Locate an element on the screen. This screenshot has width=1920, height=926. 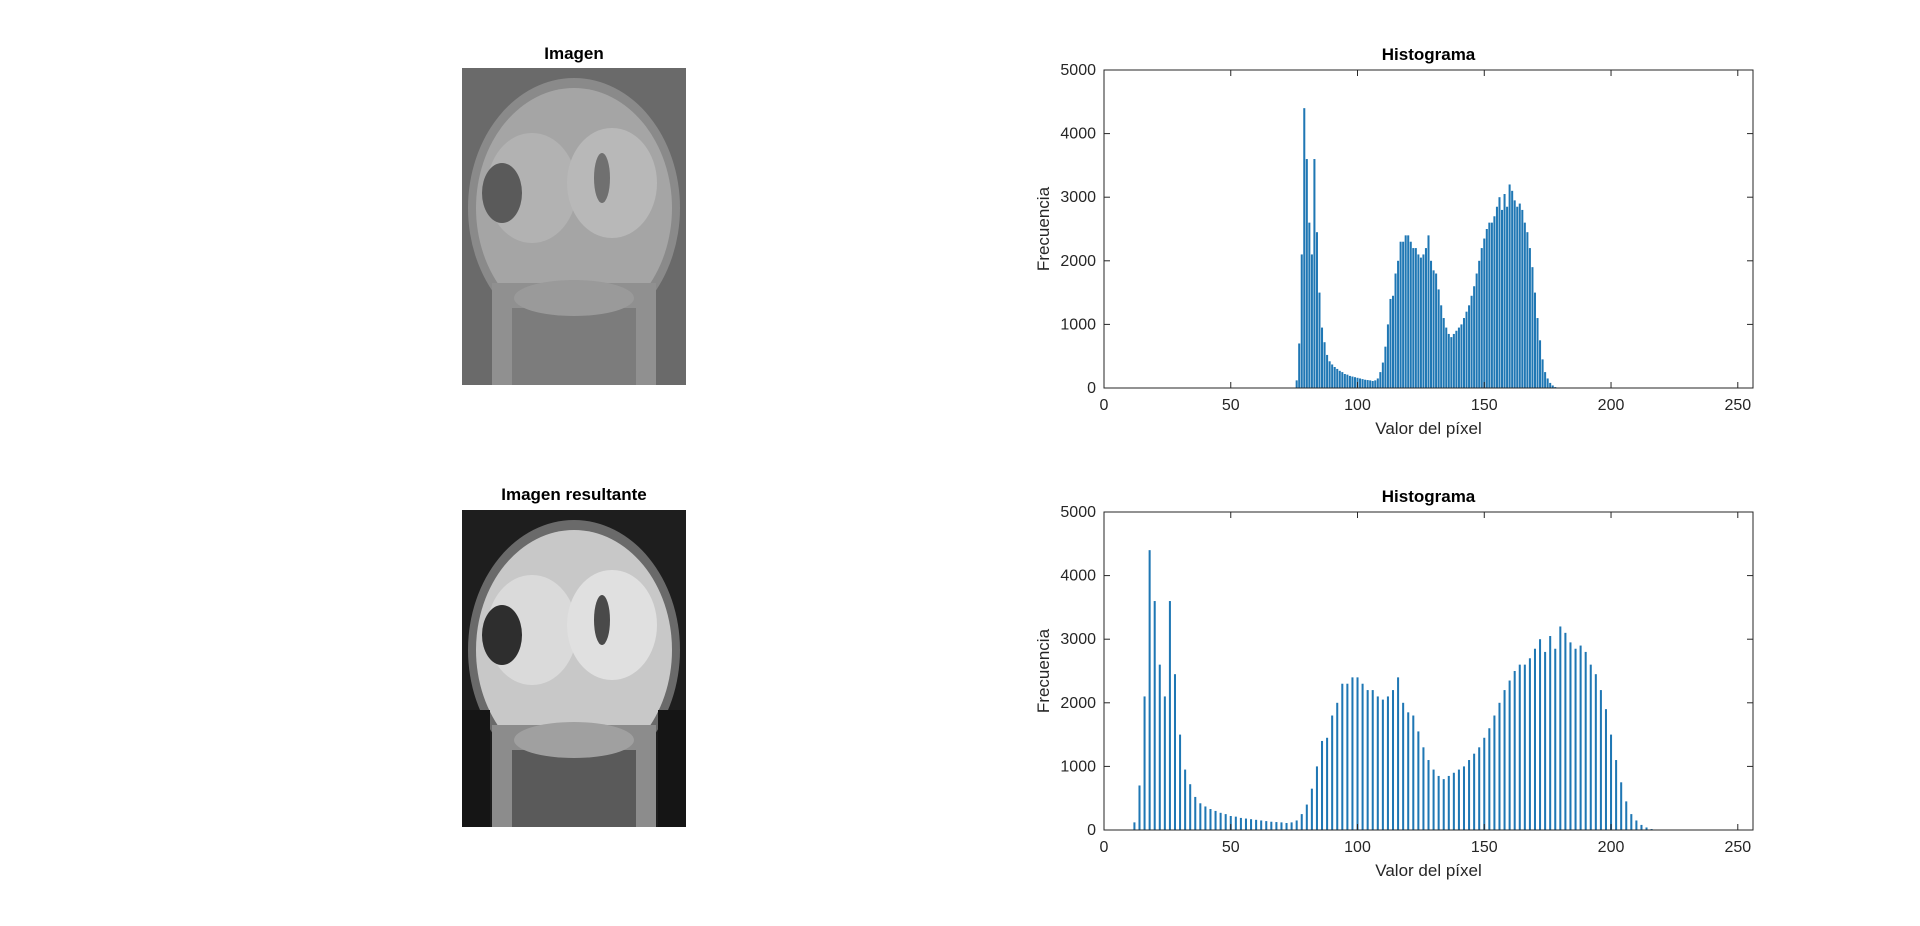
y-tick-label: 0 is located at coordinates (1091, 830).